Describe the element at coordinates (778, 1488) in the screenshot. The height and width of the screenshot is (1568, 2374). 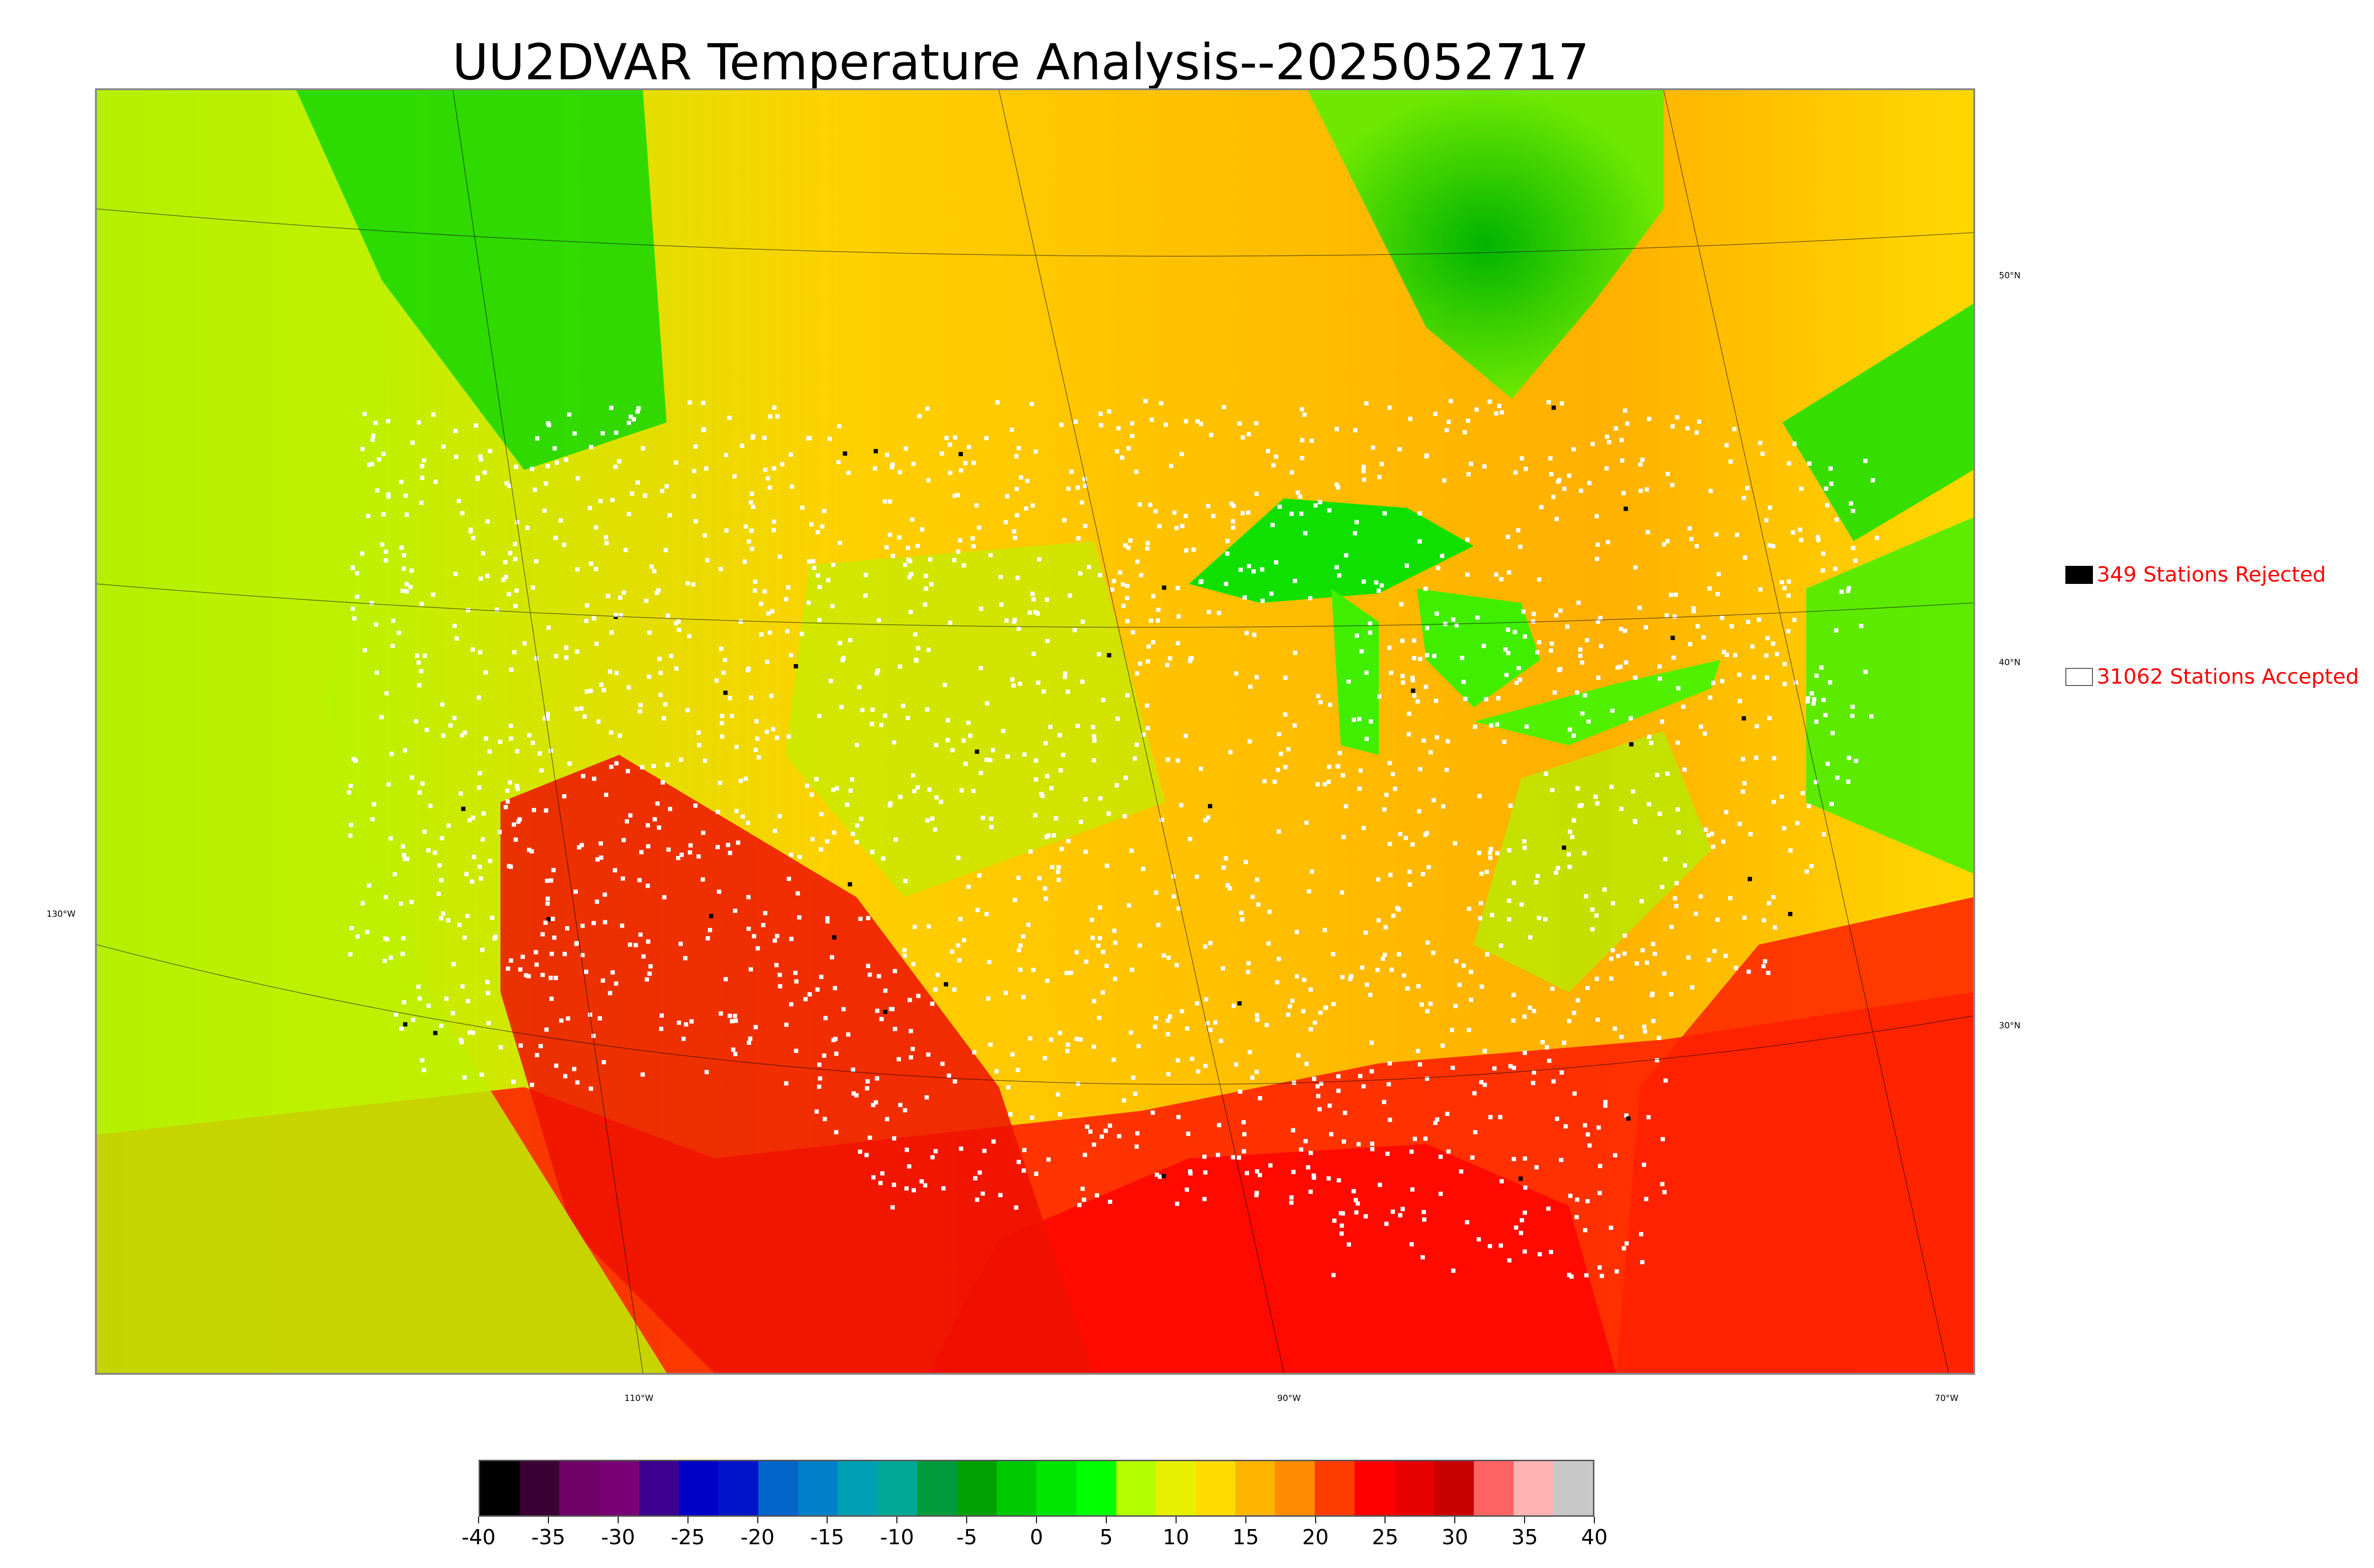
I see `colorbar-segment` at that location.